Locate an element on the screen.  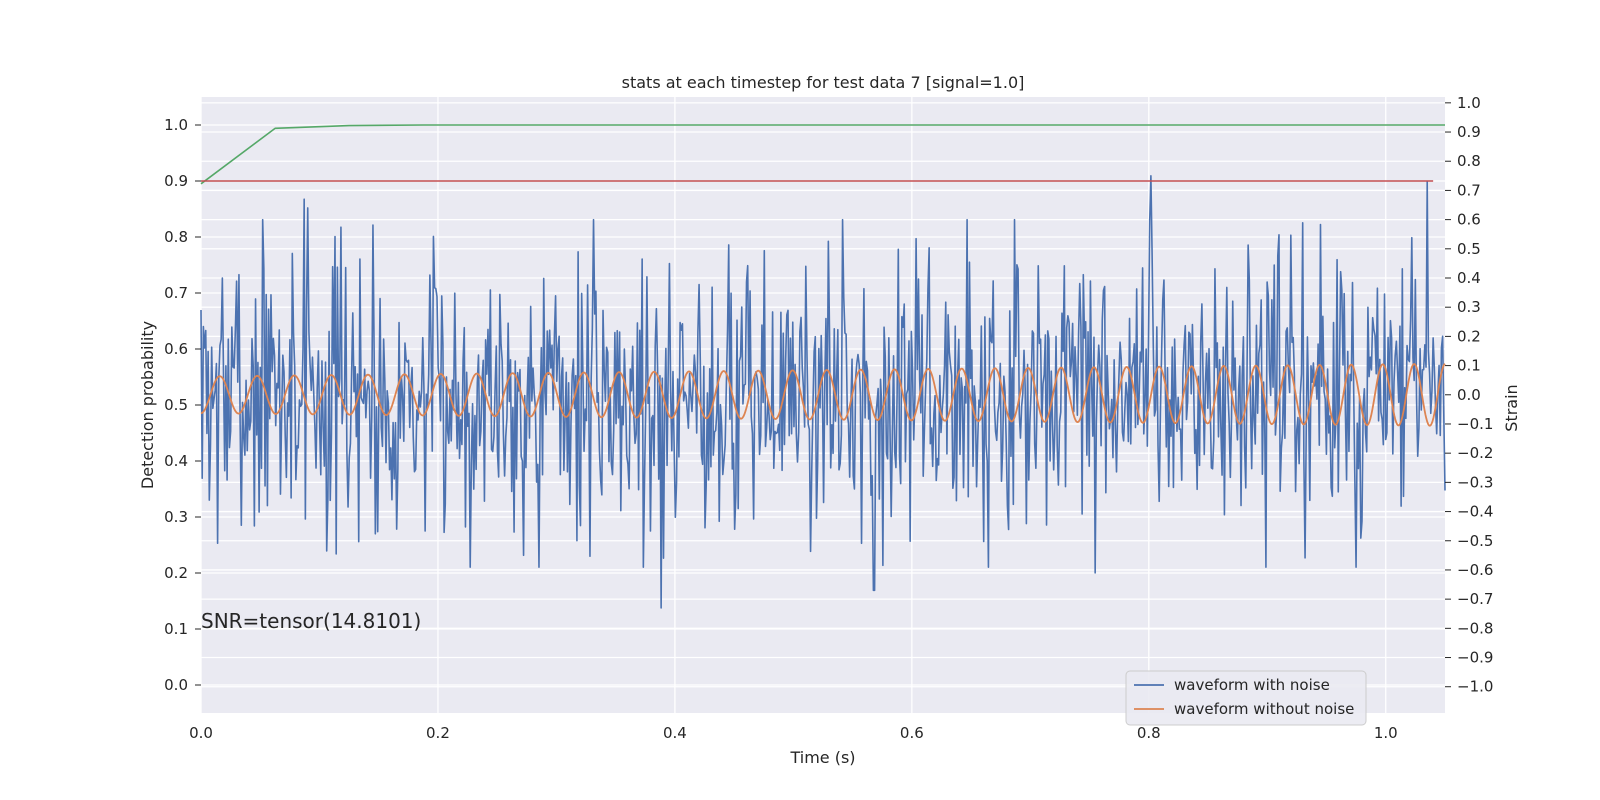
y-right-tick-label: −0.6 is located at coordinates (1475, 570).